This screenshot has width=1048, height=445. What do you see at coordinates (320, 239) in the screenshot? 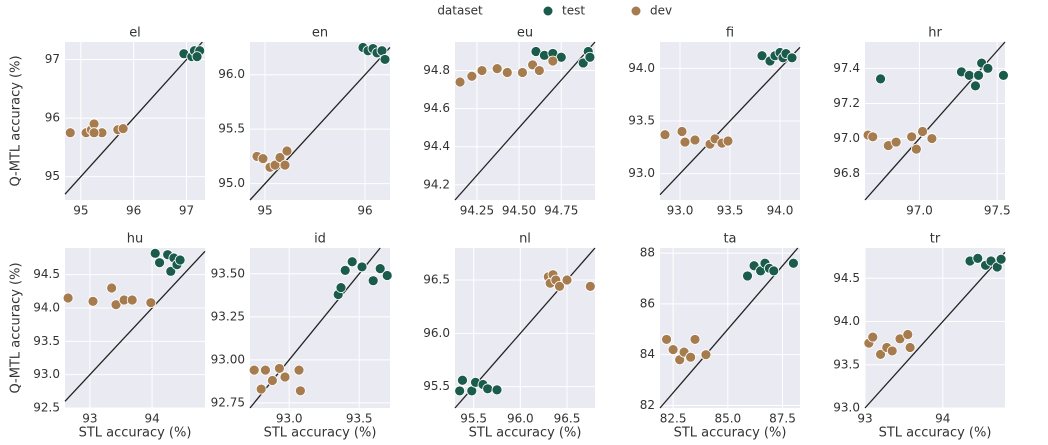
I see `panel-title: id` at bounding box center [320, 239].